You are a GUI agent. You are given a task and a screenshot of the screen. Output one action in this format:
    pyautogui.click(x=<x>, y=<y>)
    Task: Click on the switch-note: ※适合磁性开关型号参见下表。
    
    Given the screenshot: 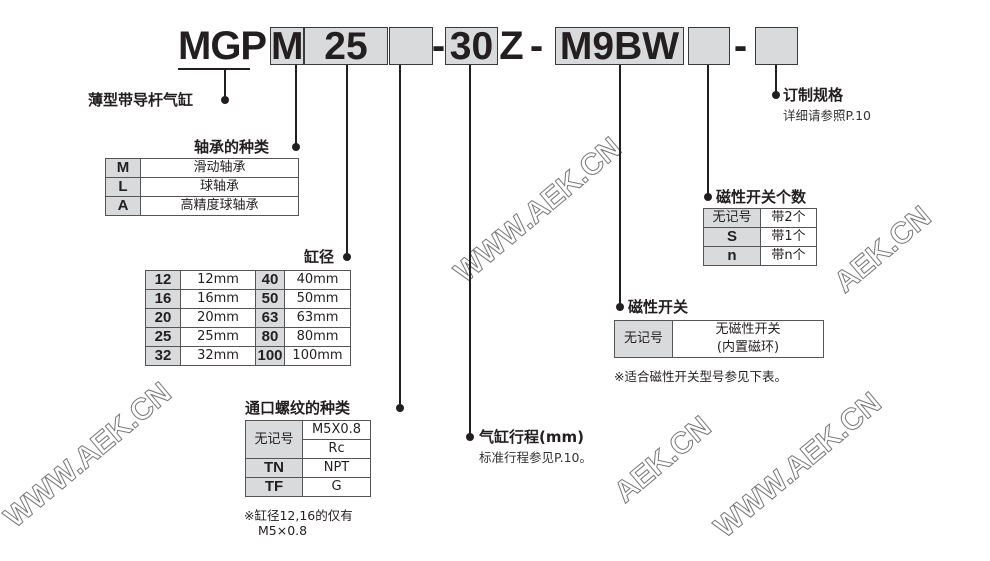 What is the action you would take?
    pyautogui.click(x=700, y=376)
    